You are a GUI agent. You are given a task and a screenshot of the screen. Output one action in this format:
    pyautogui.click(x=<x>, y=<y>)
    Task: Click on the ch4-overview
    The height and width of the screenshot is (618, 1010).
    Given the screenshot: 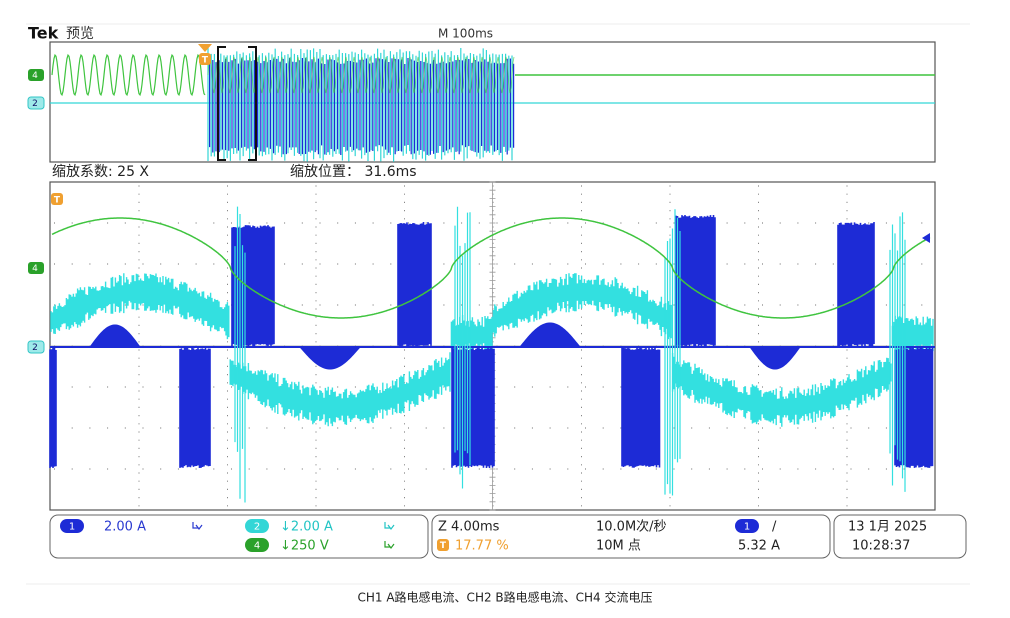 What is the action you would take?
    pyautogui.click(x=128, y=75)
    